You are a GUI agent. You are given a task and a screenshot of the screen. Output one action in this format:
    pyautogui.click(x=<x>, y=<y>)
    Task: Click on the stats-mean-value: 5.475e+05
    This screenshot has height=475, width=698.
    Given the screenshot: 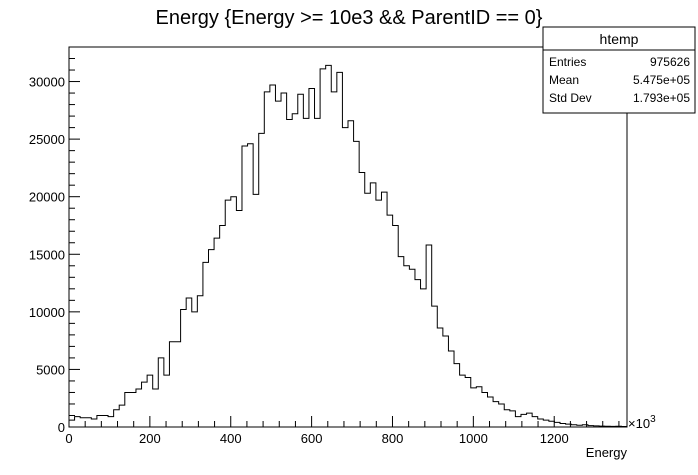 What is the action you would take?
    pyautogui.click(x=661, y=80)
    